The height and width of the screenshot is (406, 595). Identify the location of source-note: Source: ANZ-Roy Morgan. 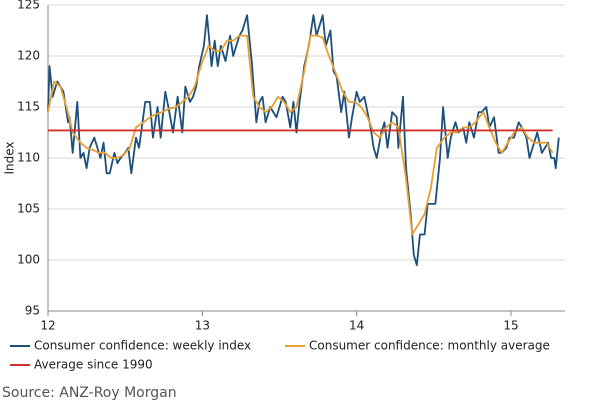
(89, 393).